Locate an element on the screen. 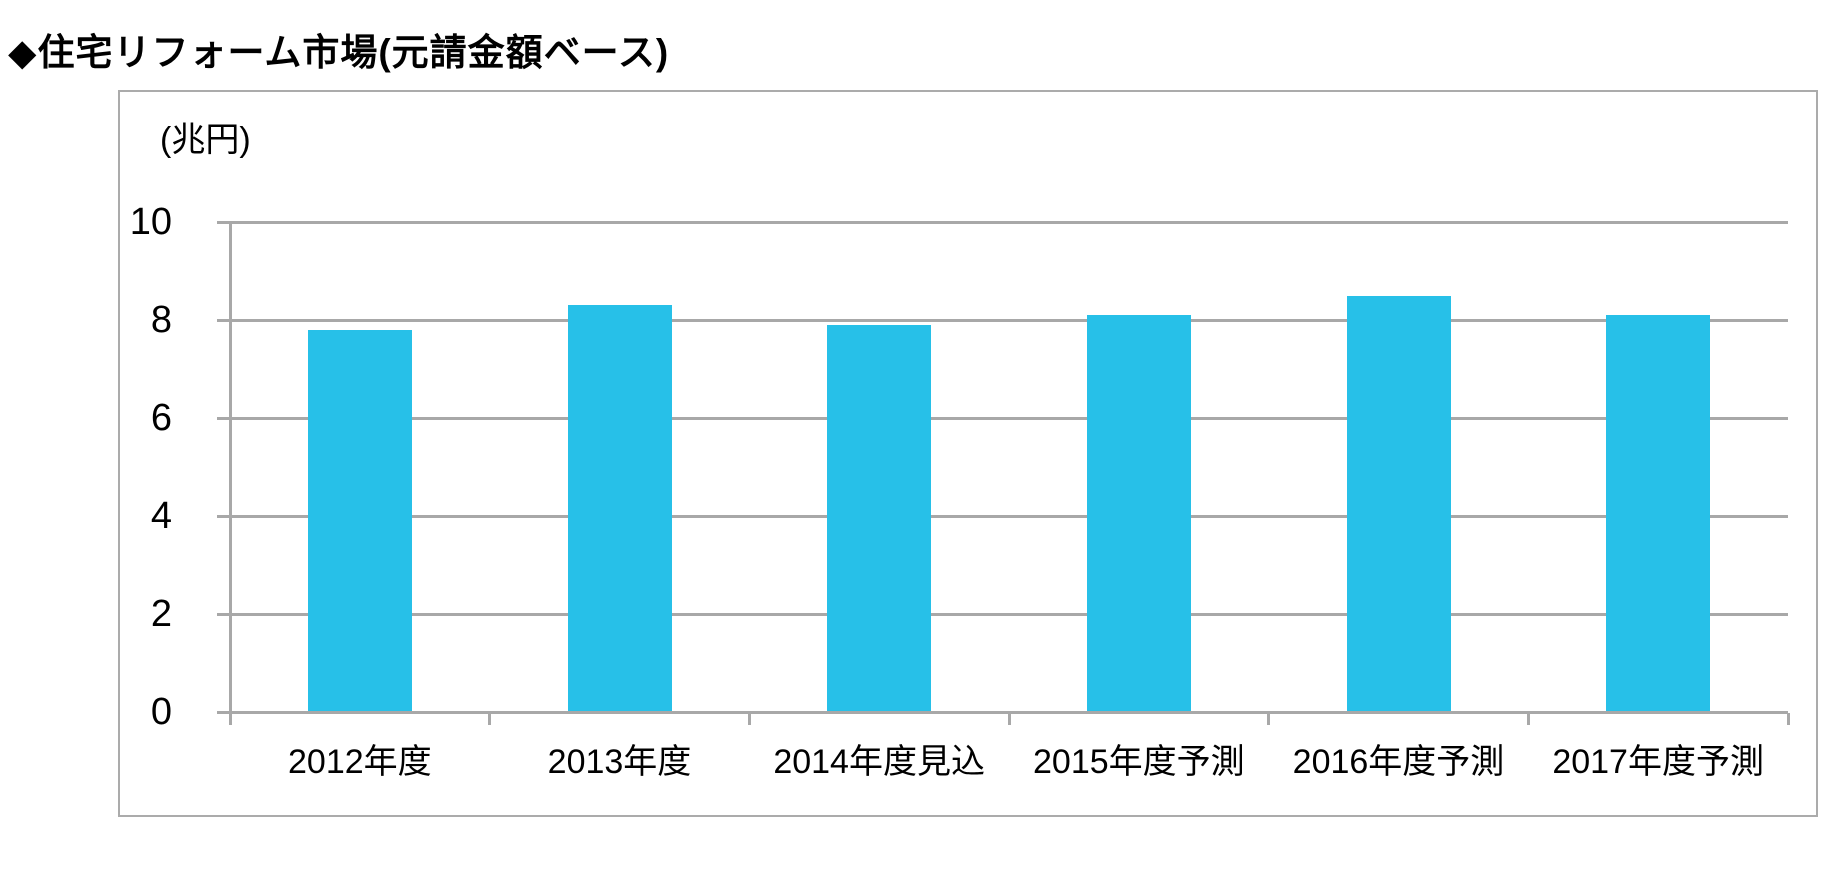 This screenshot has height=873, width=1846. y-axis-tick-label: 2 is located at coordinates (161, 614).